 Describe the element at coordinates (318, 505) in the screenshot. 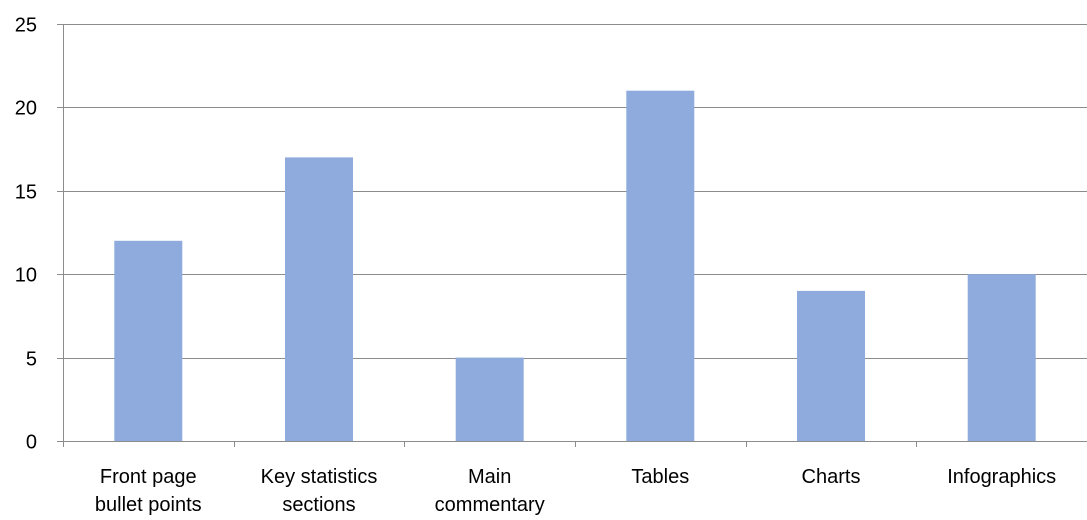

I see `x-tick-label-line: sections` at that location.